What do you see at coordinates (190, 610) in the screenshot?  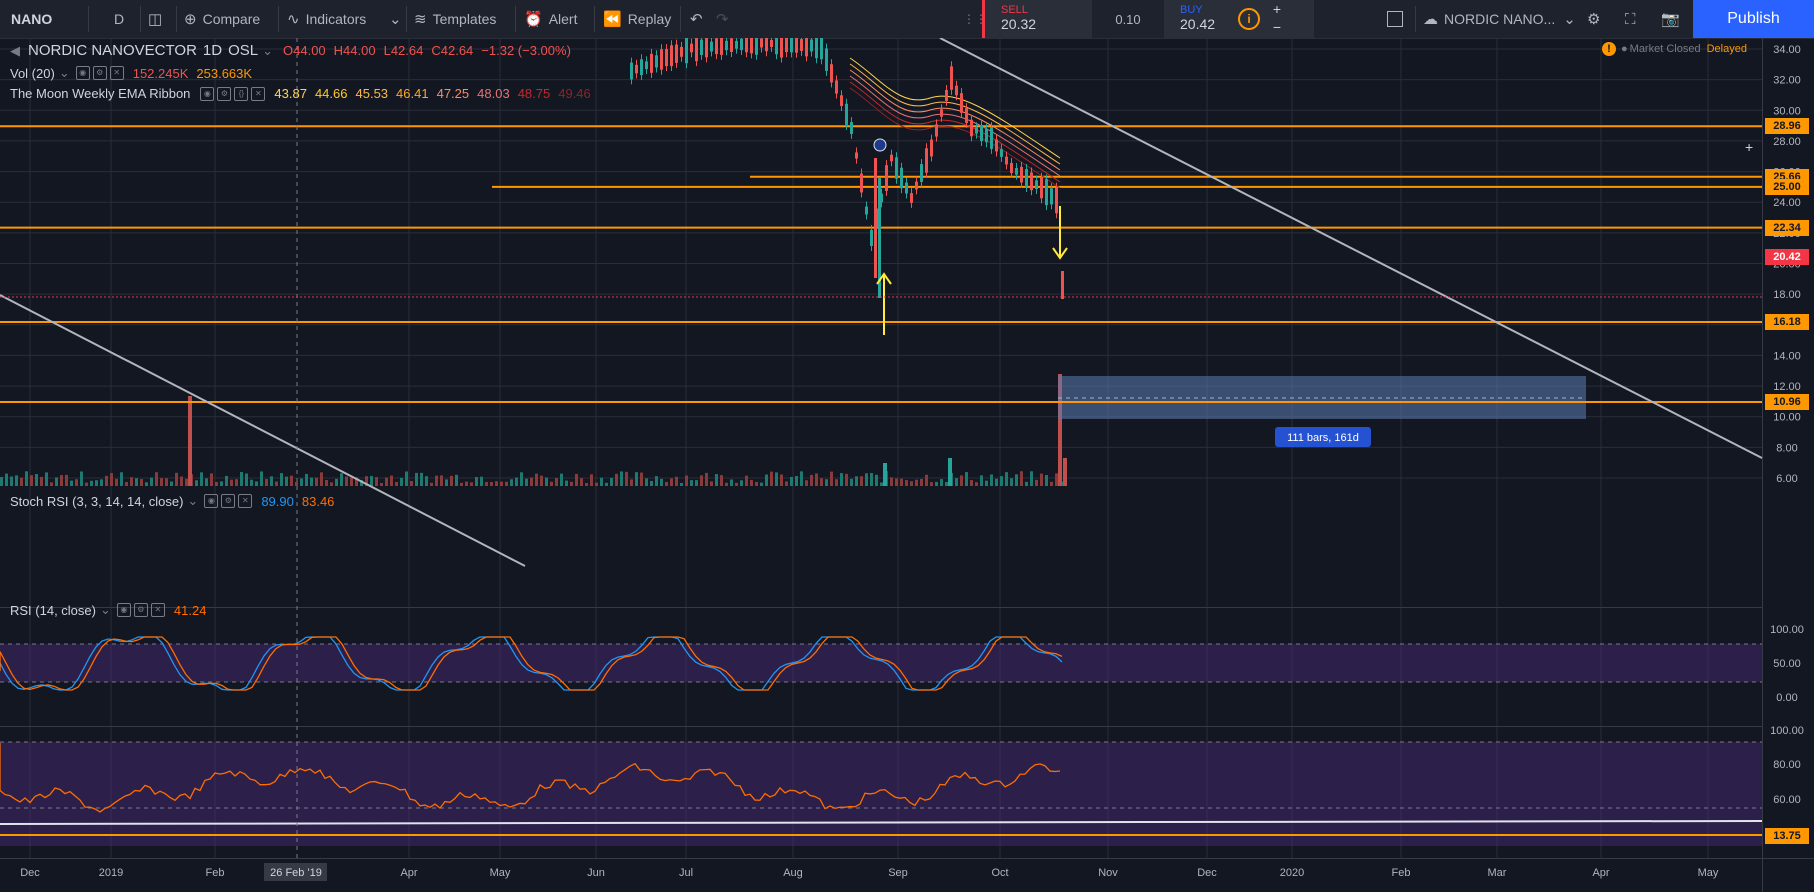 I see `rsi-value: 41.24` at bounding box center [190, 610].